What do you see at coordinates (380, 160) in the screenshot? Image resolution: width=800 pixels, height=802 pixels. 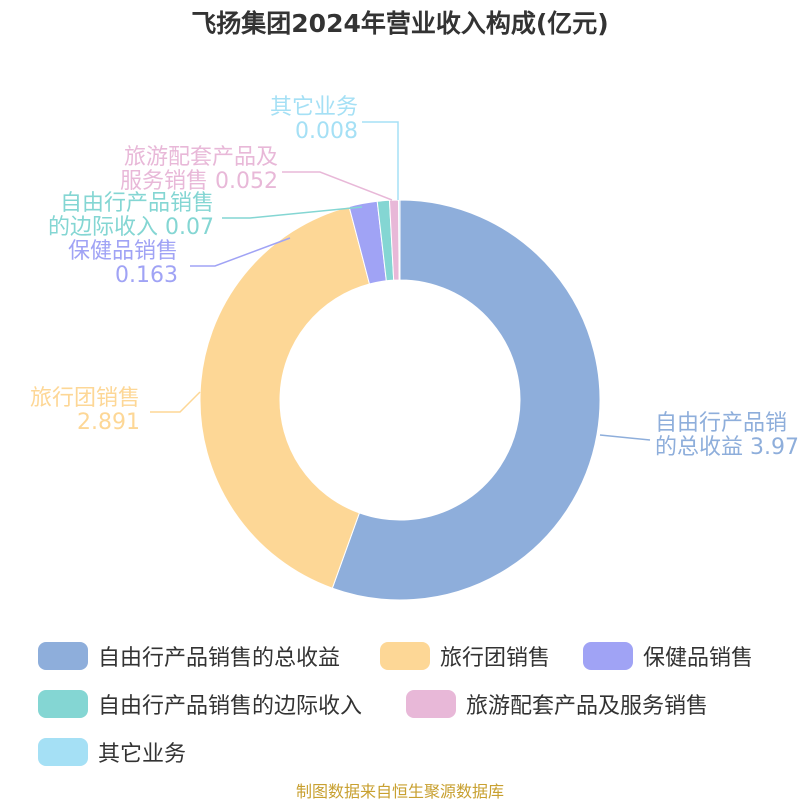 I see `label-line-other-business` at bounding box center [380, 160].